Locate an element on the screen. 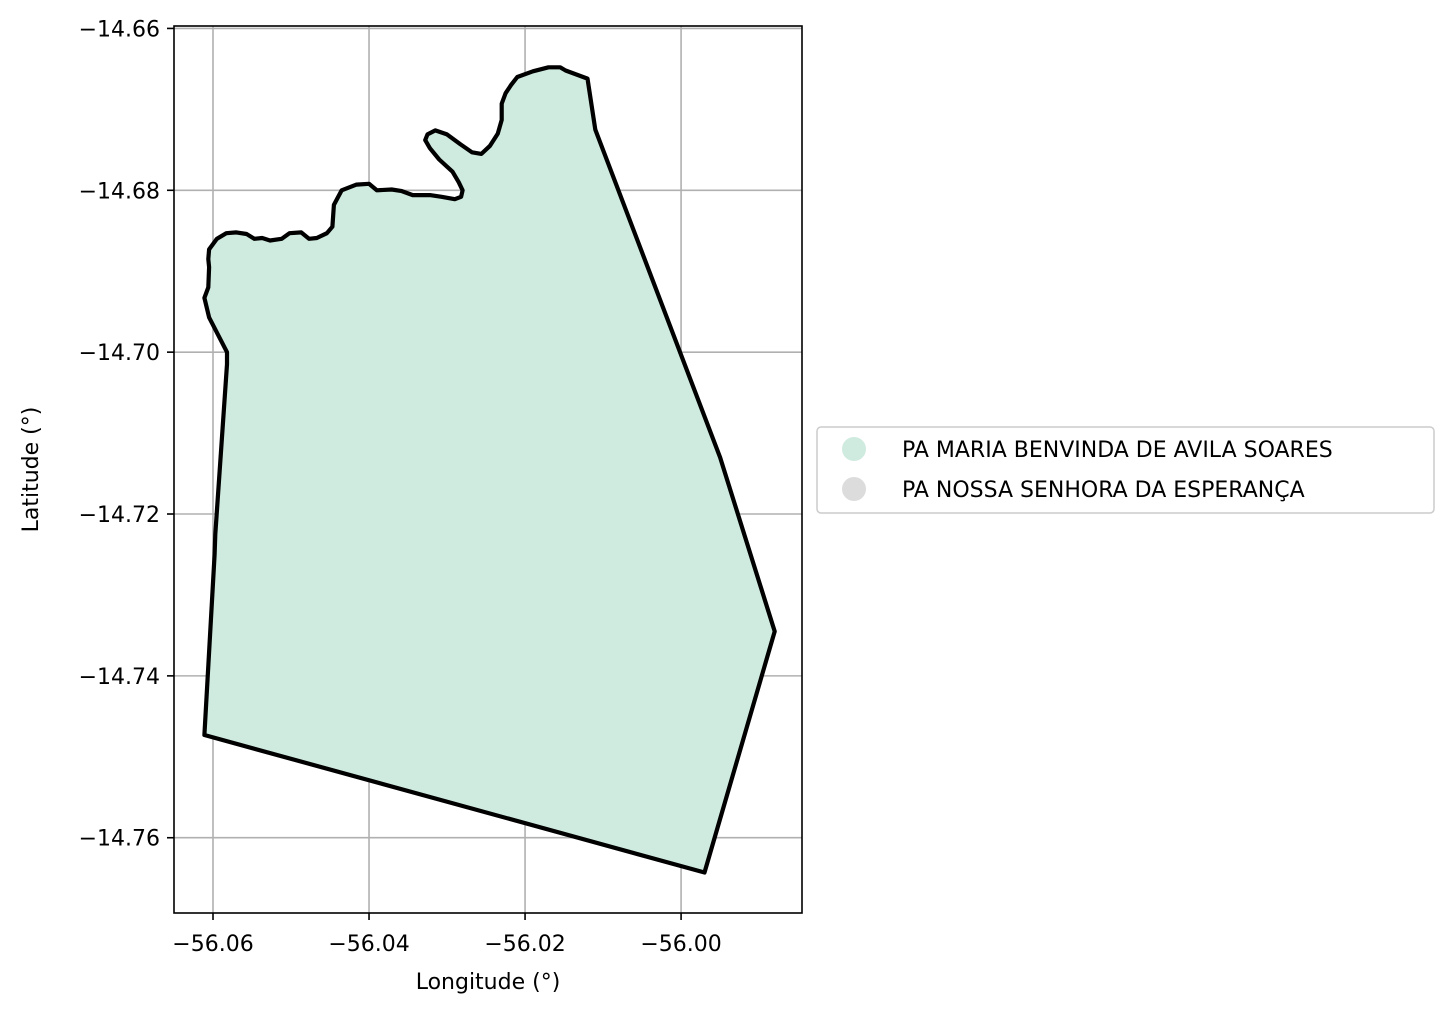 Image resolution: width=1452 pixels, height=1014 pixels. y-tick-label-4: −14.74 is located at coordinates (119, 677).